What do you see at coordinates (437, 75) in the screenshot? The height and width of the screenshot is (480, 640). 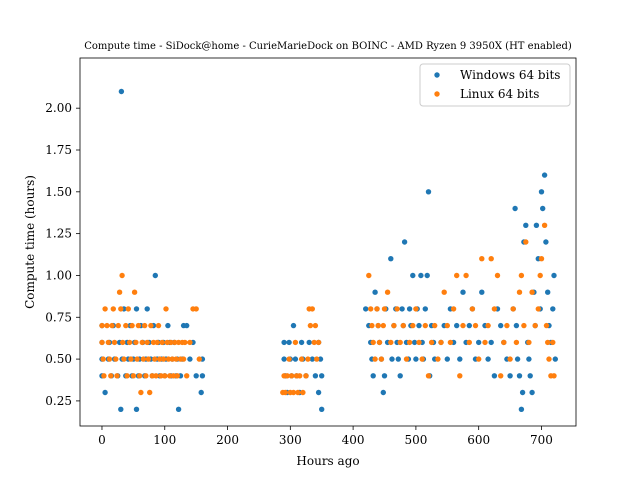 I see `legend-marker-windows-64-bits` at bounding box center [437, 75].